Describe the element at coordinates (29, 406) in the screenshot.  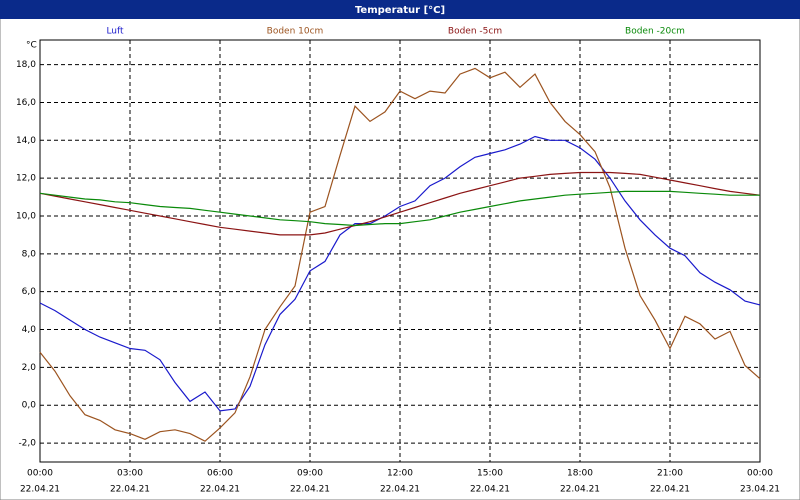
I see `y-tick-label: 0,0` at that location.